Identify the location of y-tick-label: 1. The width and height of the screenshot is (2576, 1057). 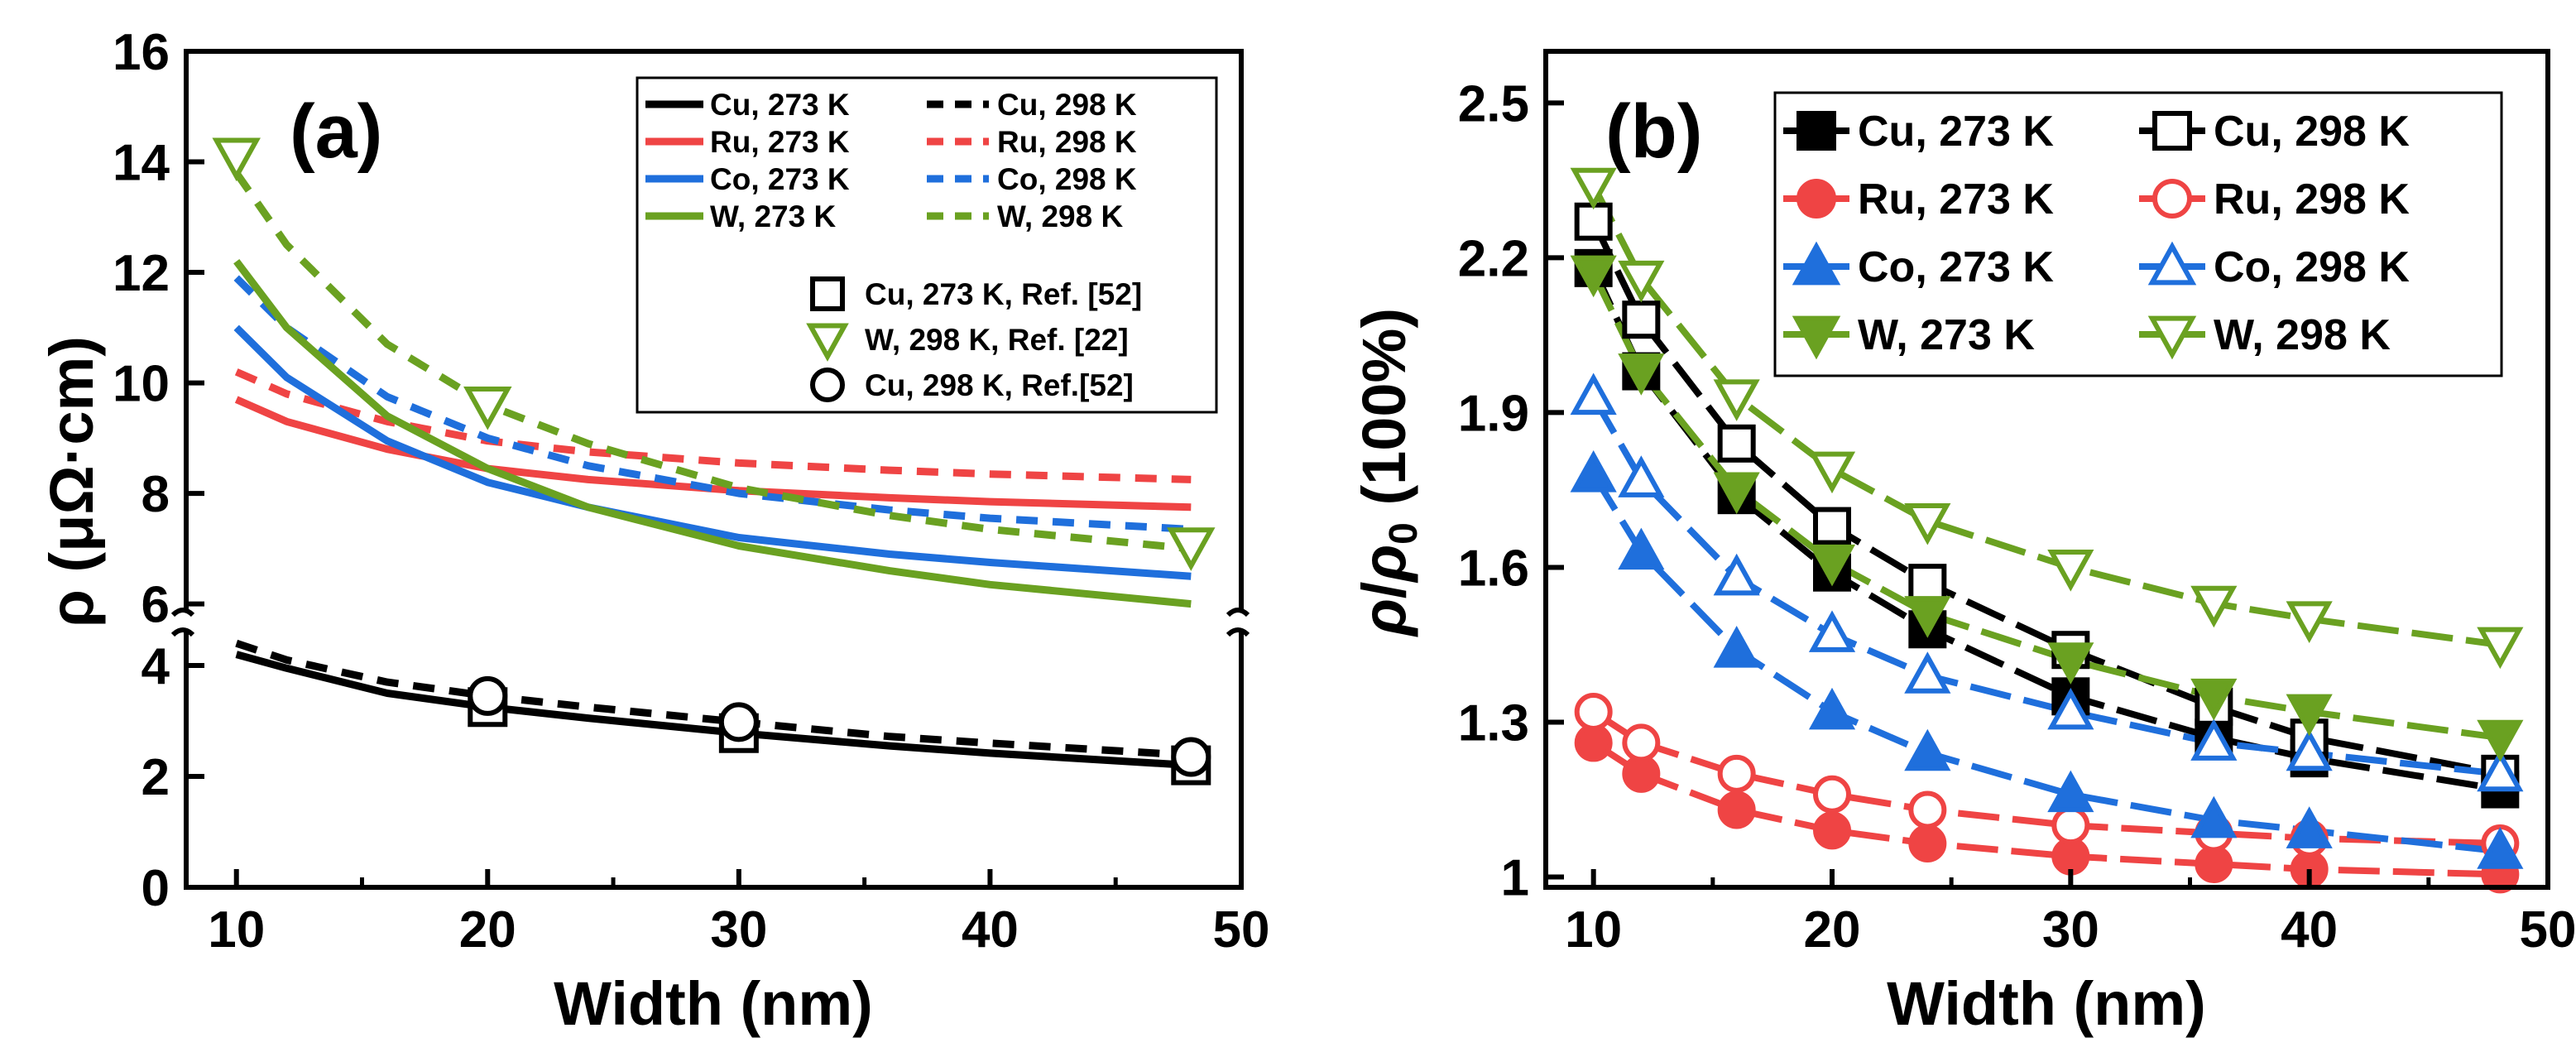
(1515, 878).